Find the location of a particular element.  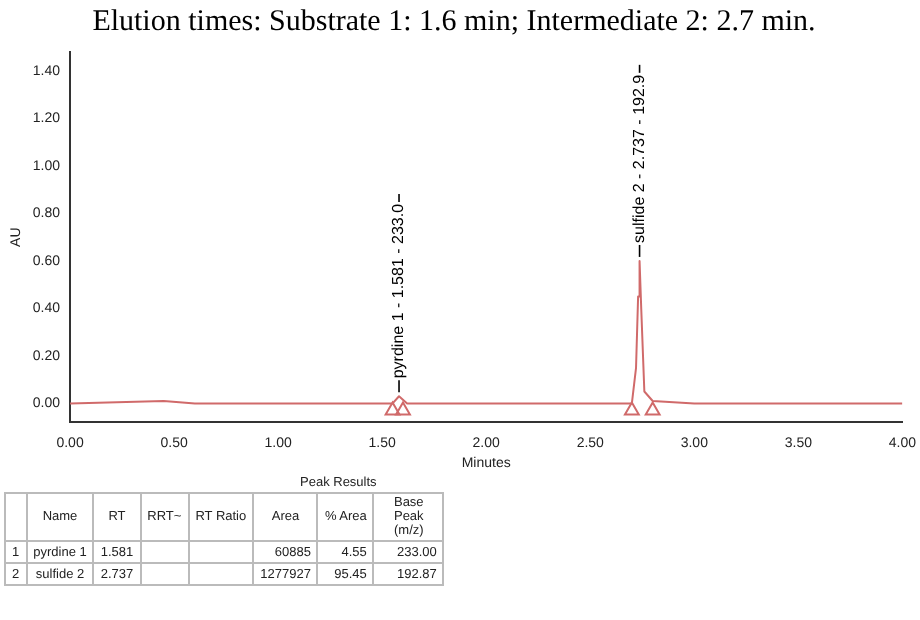

chart-title: Elution times: Substrate 1: 1.6 min; Intermediate 2: 2.7 min. is located at coordinates (454, 21).